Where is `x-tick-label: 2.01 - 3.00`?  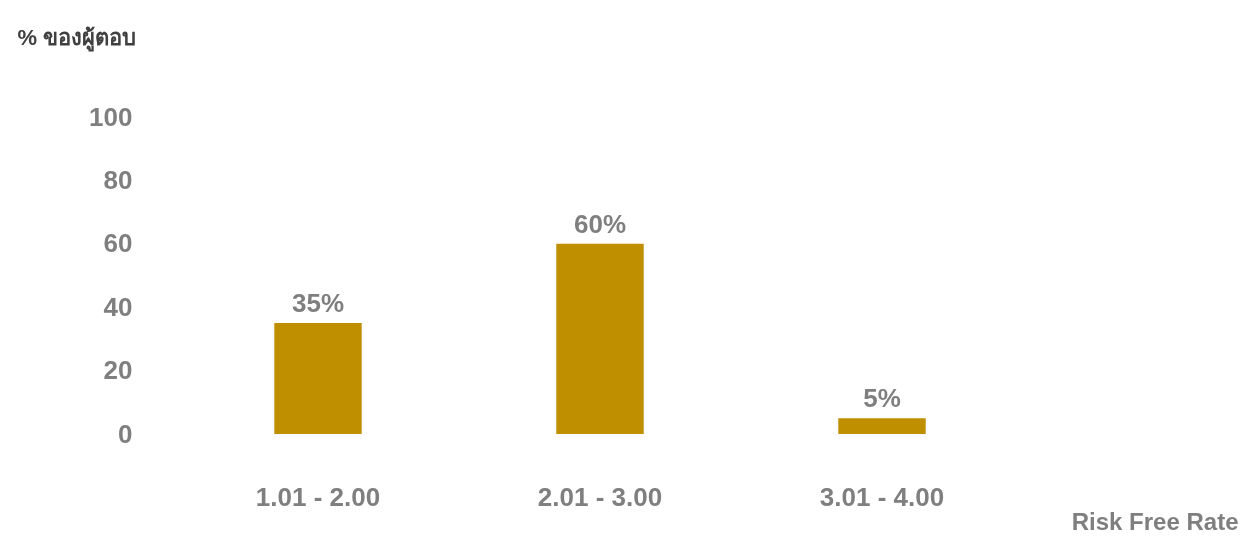
x-tick-label: 2.01 - 3.00 is located at coordinates (600, 496).